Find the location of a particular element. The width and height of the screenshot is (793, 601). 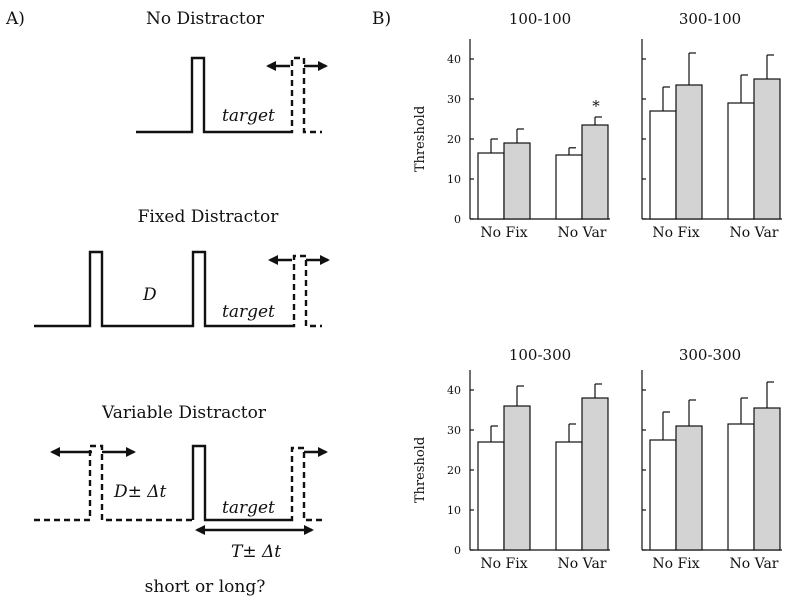

diagram-variable-distractor is located at coordinates (181, 489).